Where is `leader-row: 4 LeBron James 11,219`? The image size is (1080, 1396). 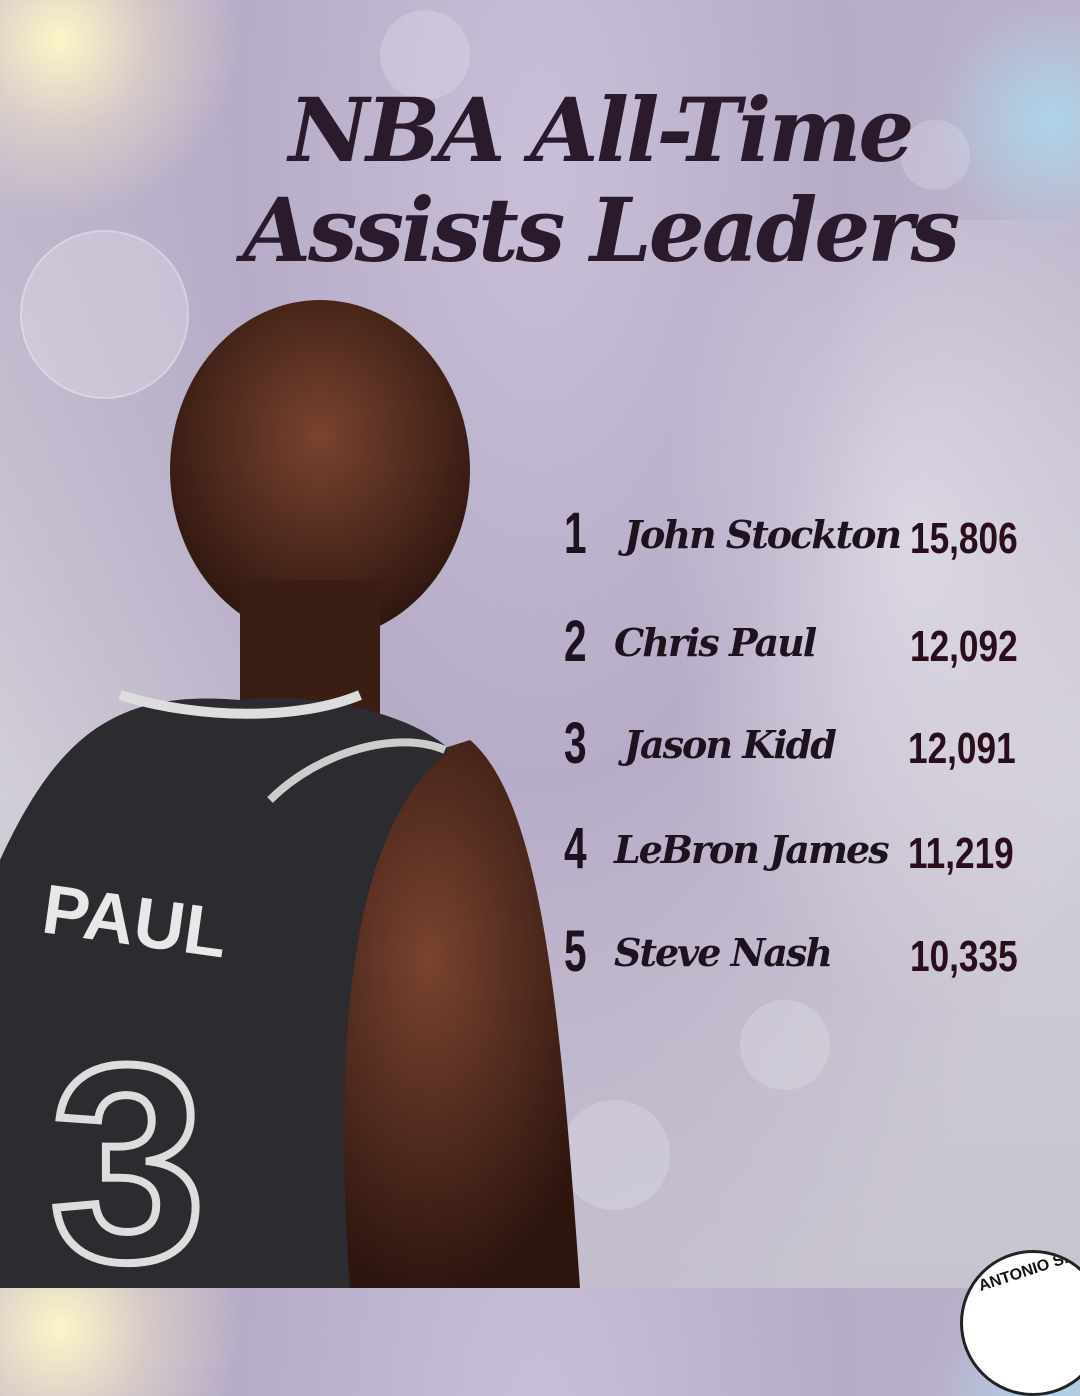
leader-row: 4 LeBron James 11,219 is located at coordinates (800, 855).